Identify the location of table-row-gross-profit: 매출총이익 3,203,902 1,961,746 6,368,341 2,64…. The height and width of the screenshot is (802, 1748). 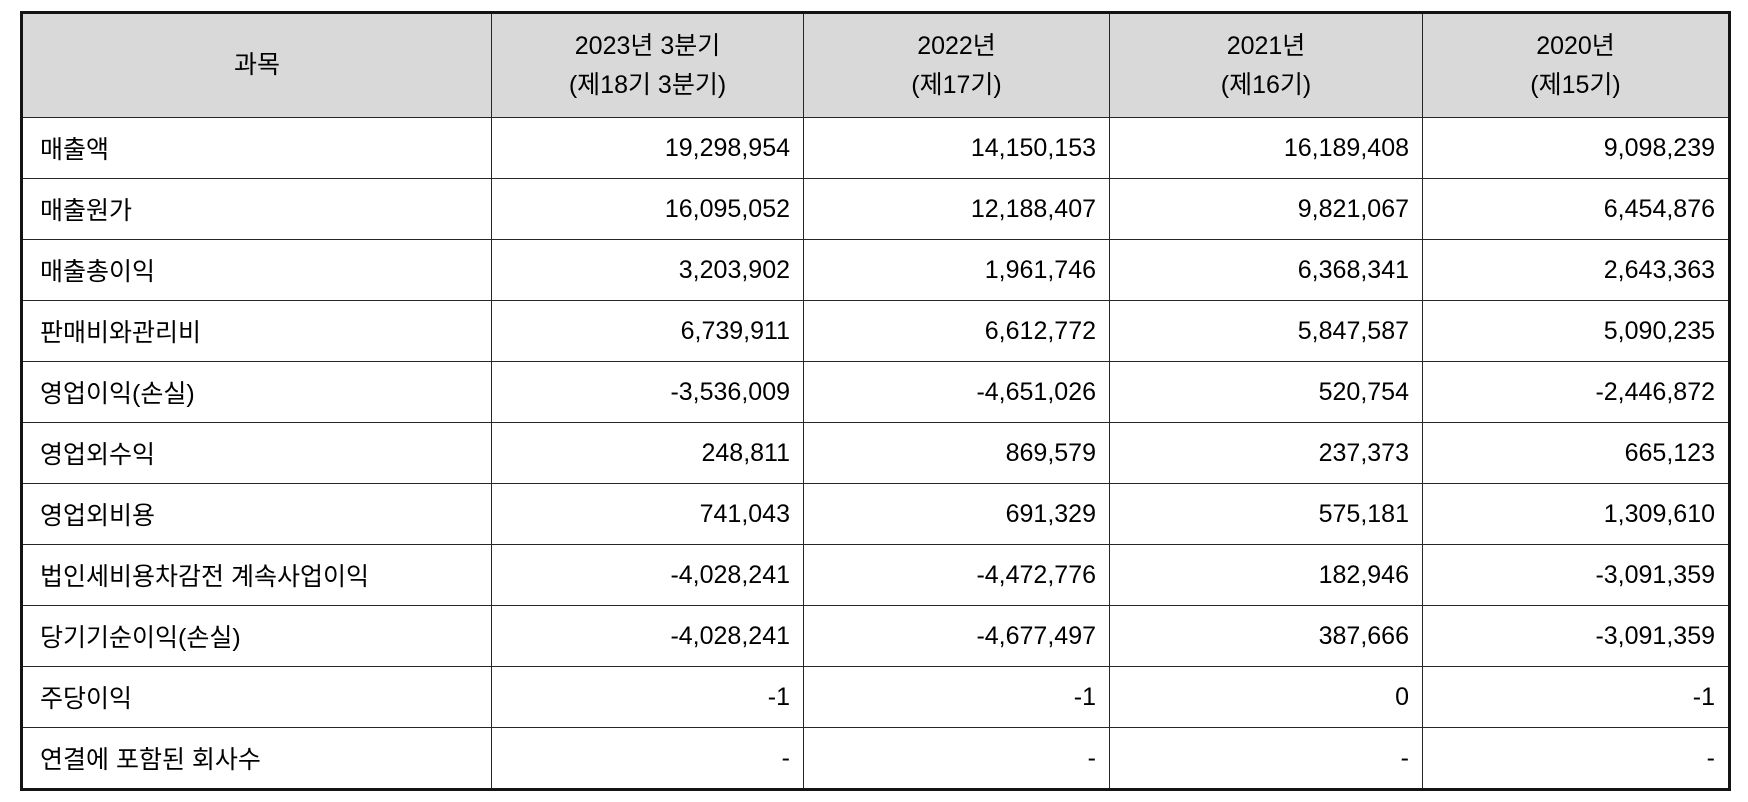
(875, 270).